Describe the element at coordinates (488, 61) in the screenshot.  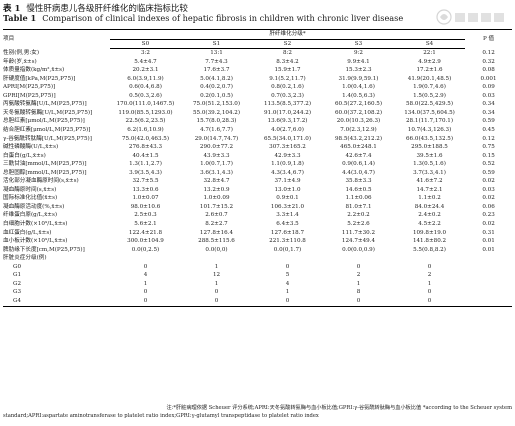
I see `p-value-cell: 0.32` at that location.